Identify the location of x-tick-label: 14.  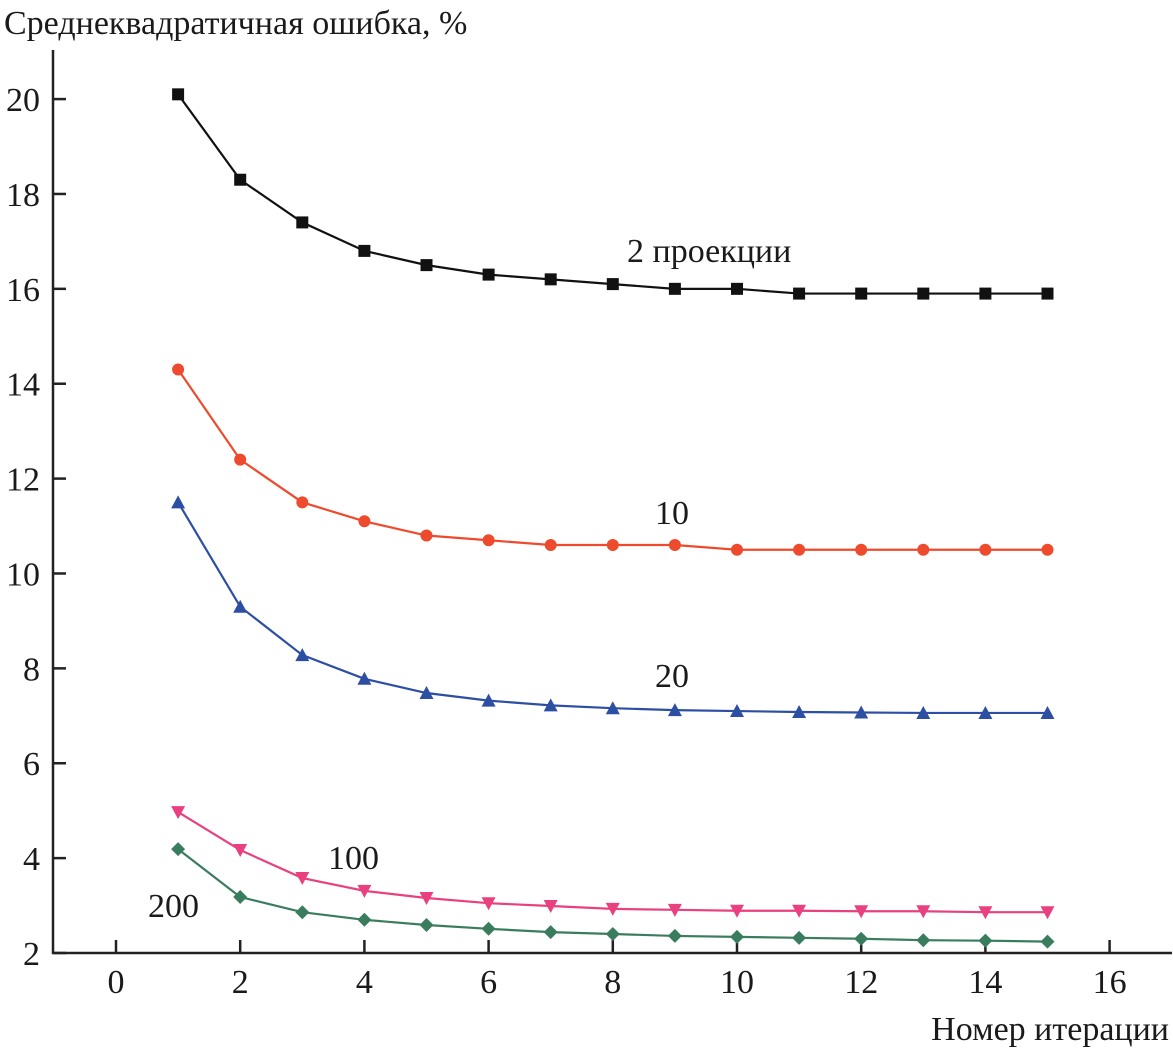
(985, 982).